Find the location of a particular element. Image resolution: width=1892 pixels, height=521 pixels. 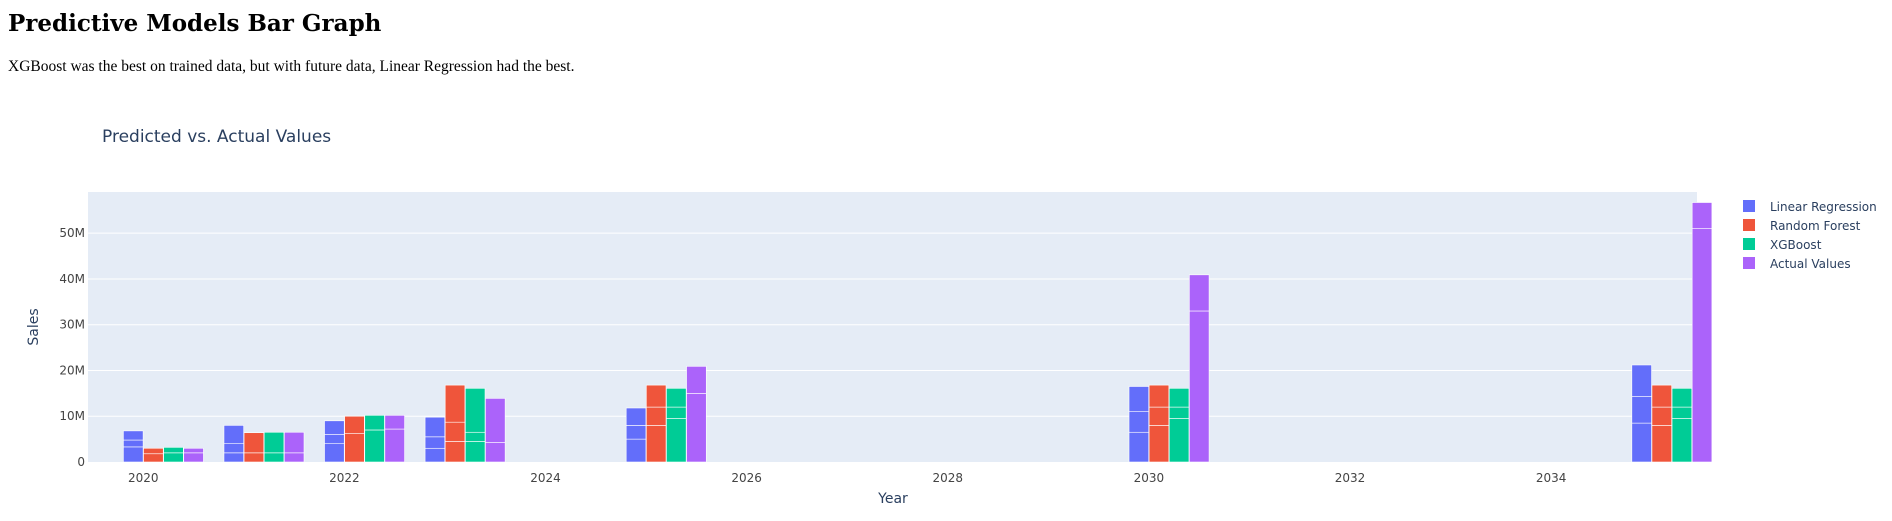

y-tick-label: 30M is located at coordinates (72, 325).